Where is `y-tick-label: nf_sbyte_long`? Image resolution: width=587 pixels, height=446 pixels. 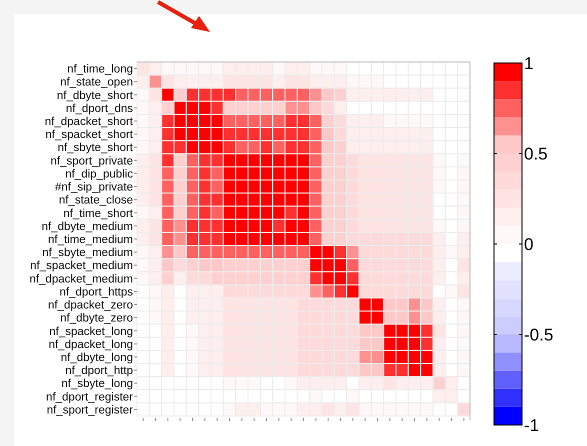
y-tick-label: nf_sbyte_long is located at coordinates (97, 384).